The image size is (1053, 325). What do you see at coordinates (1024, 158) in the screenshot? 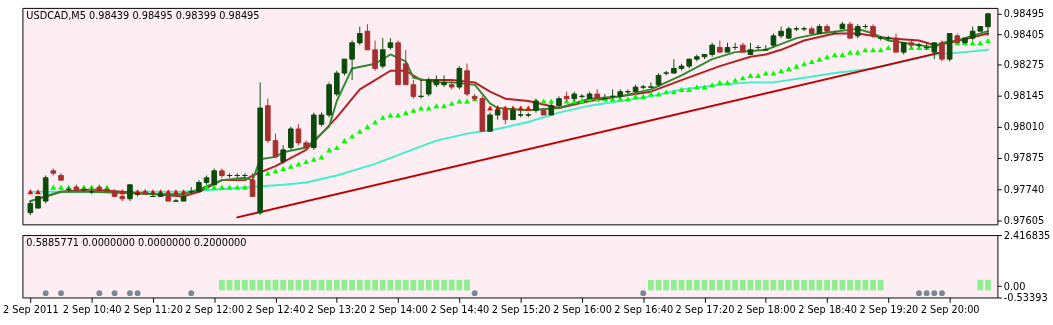
I see `y-tick-label: 0.97875` at bounding box center [1024, 158].